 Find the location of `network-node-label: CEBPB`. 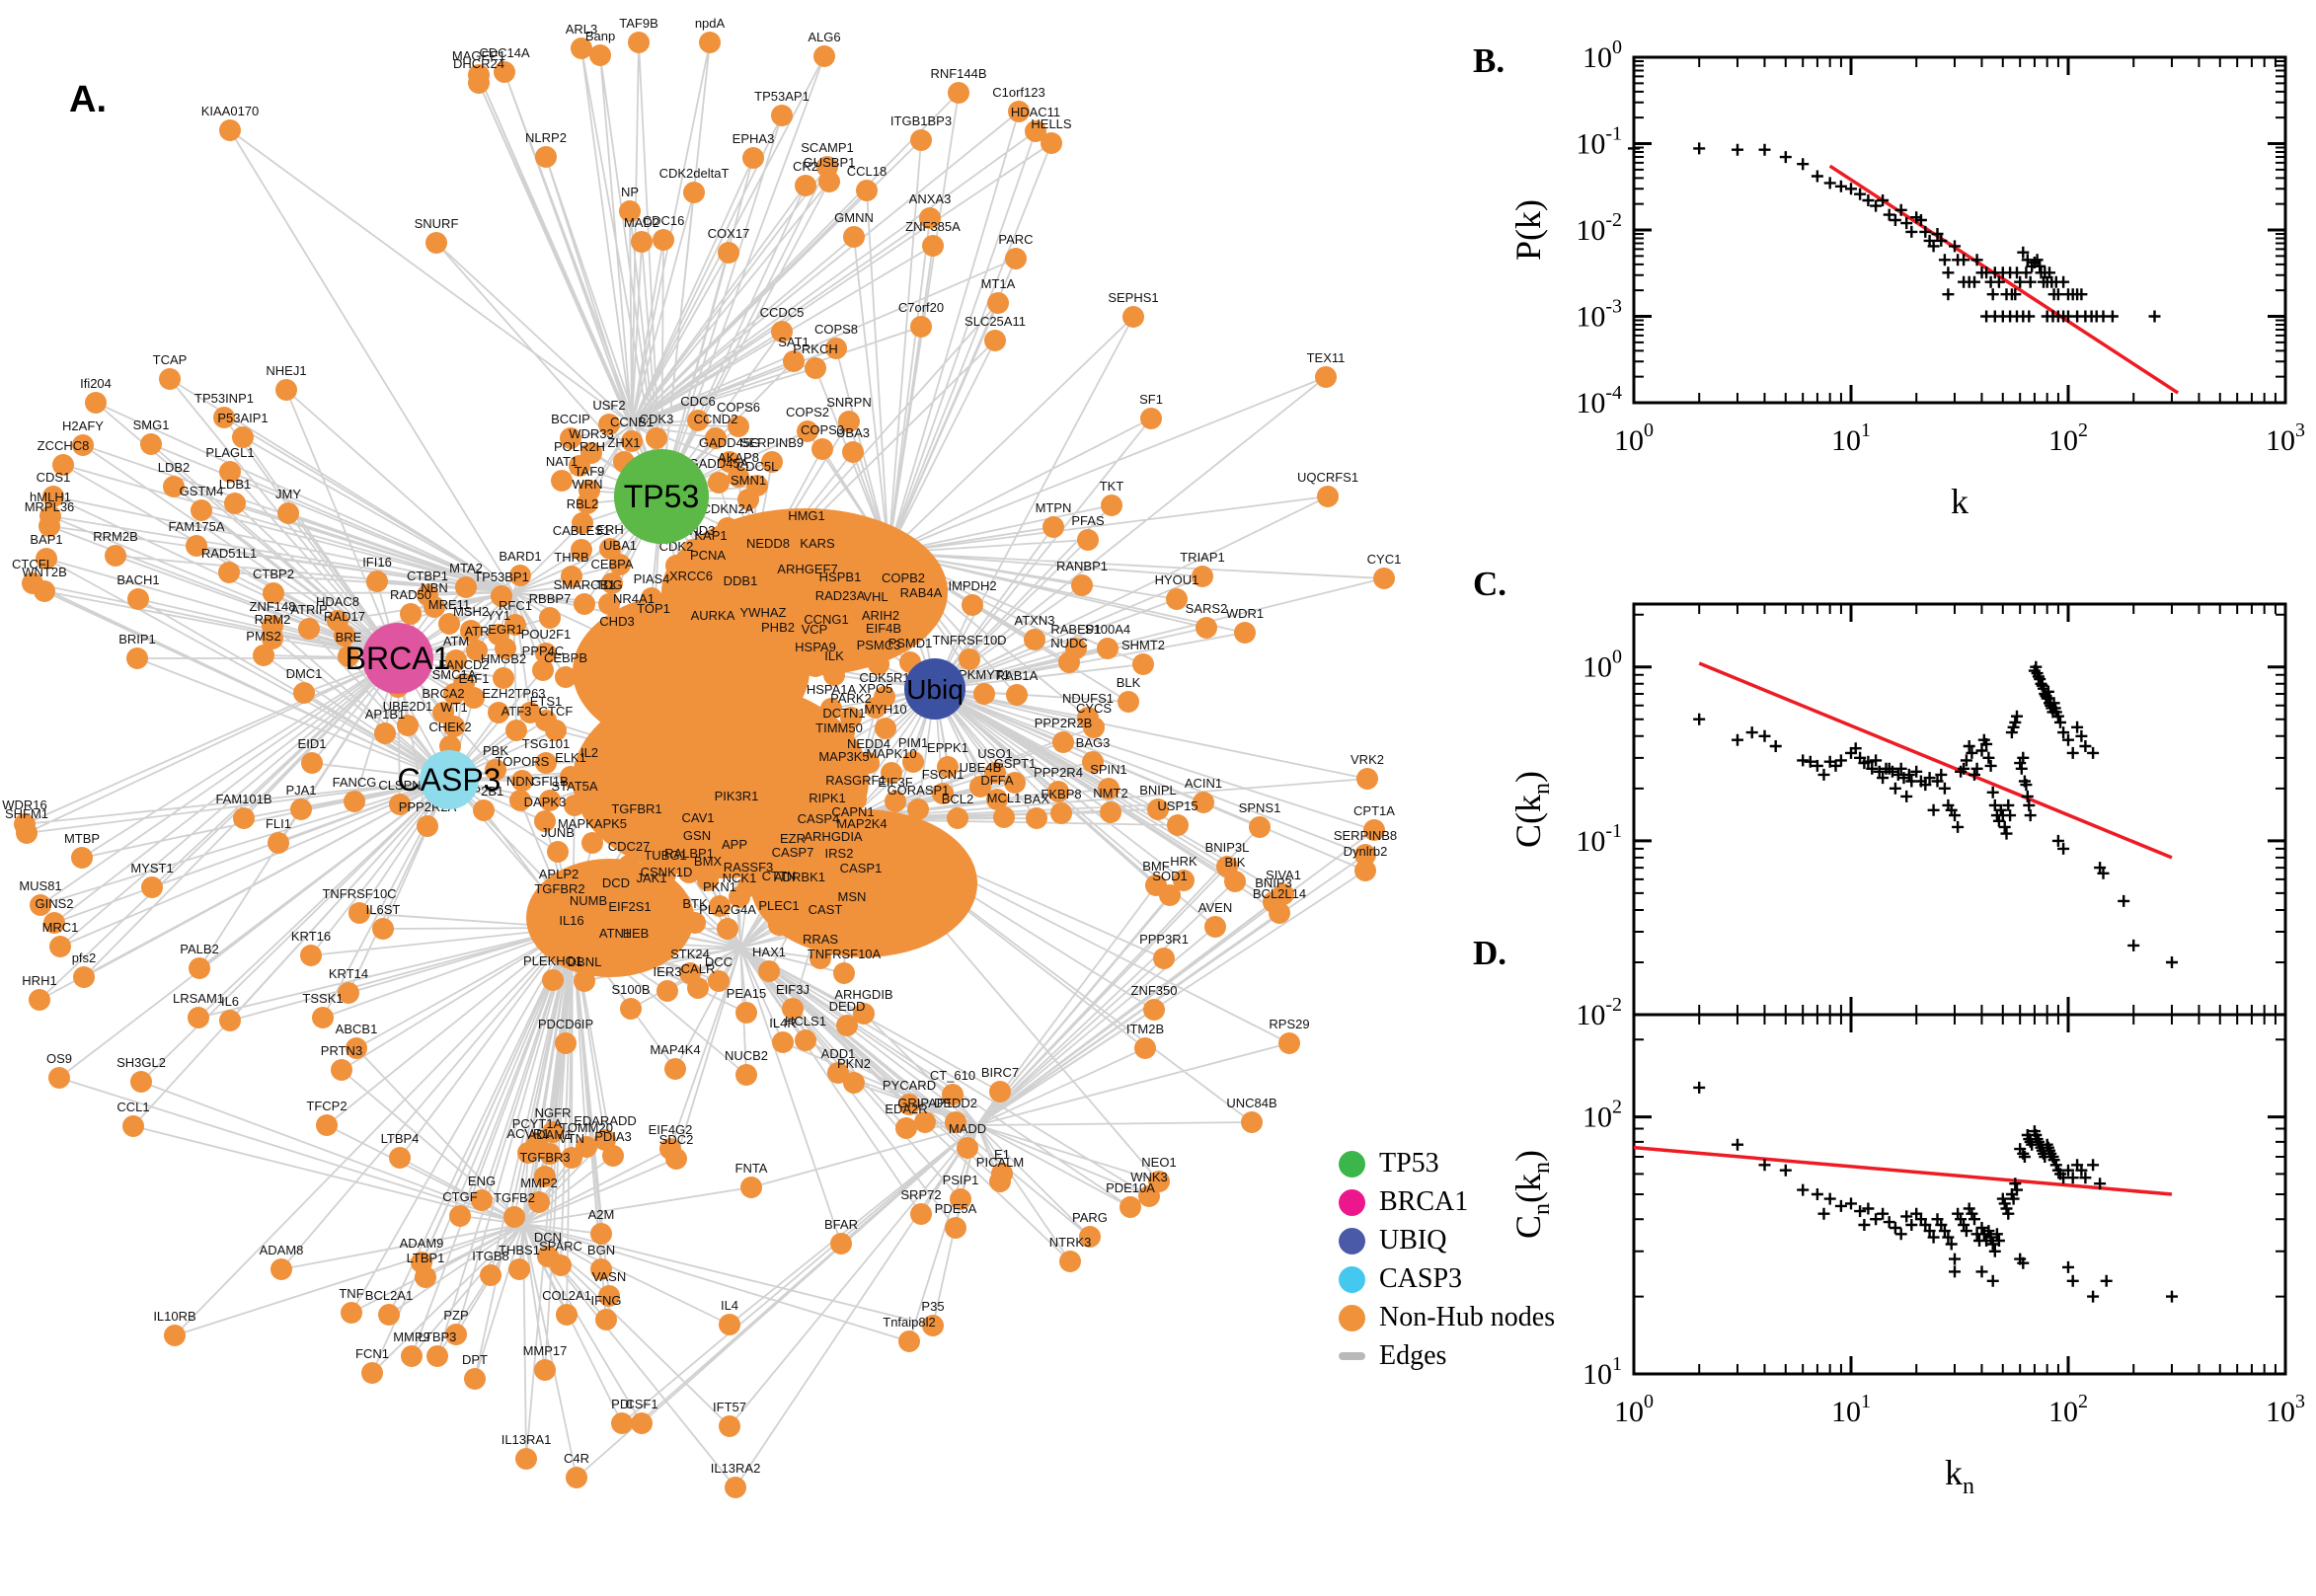

network-node-label: CEBPB is located at coordinates (566, 657).